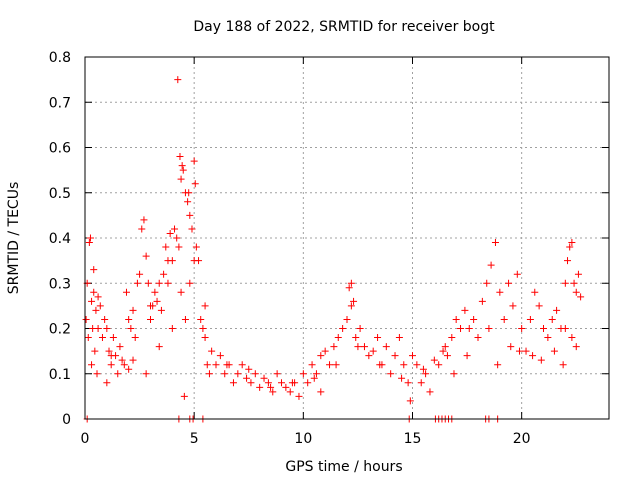 The width and height of the screenshot is (640, 480). I want to click on y-tick-label: 0.2, so click(60, 330).